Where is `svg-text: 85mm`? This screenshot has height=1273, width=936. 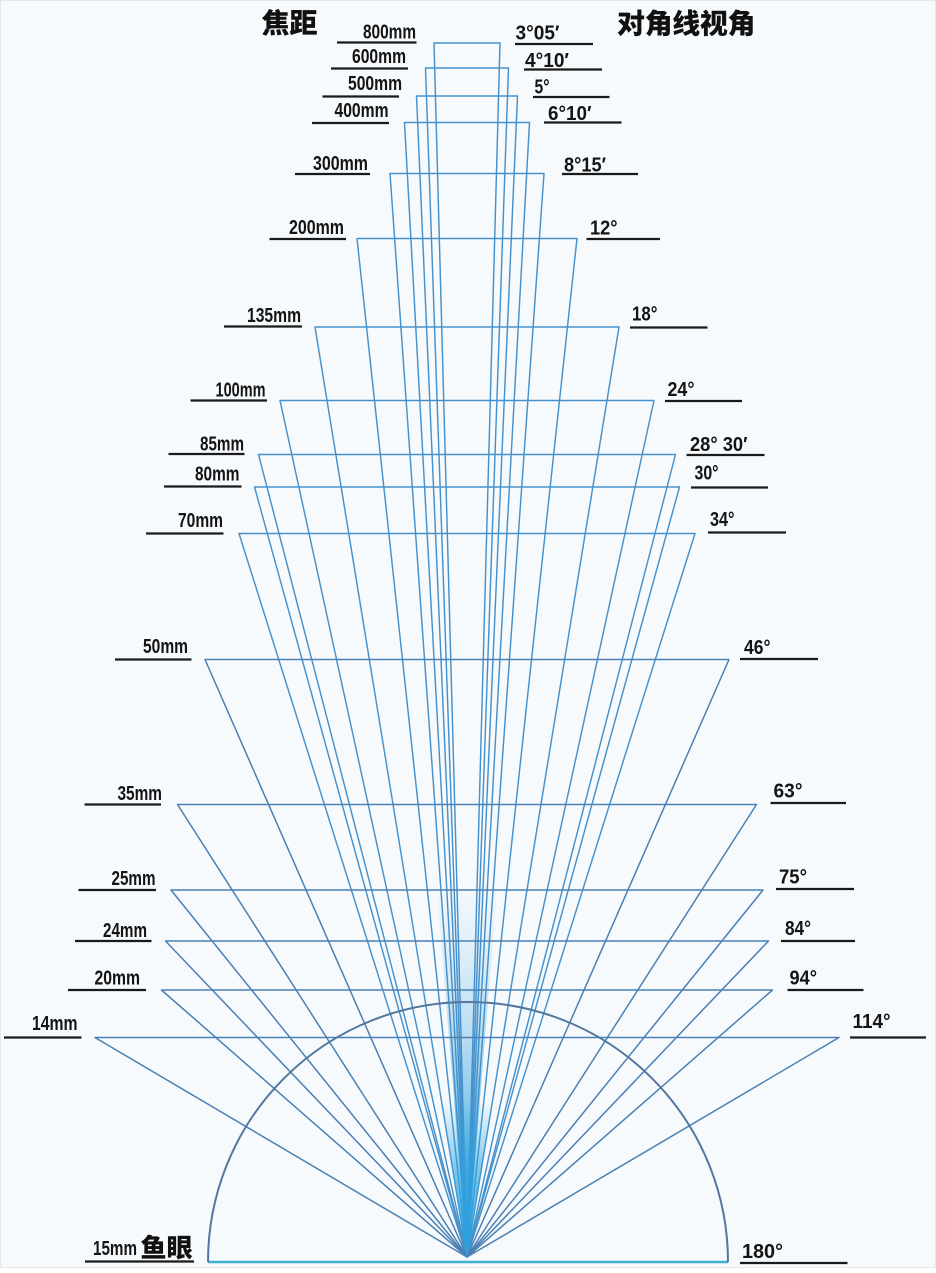 svg-text: 85mm is located at coordinates (222, 445).